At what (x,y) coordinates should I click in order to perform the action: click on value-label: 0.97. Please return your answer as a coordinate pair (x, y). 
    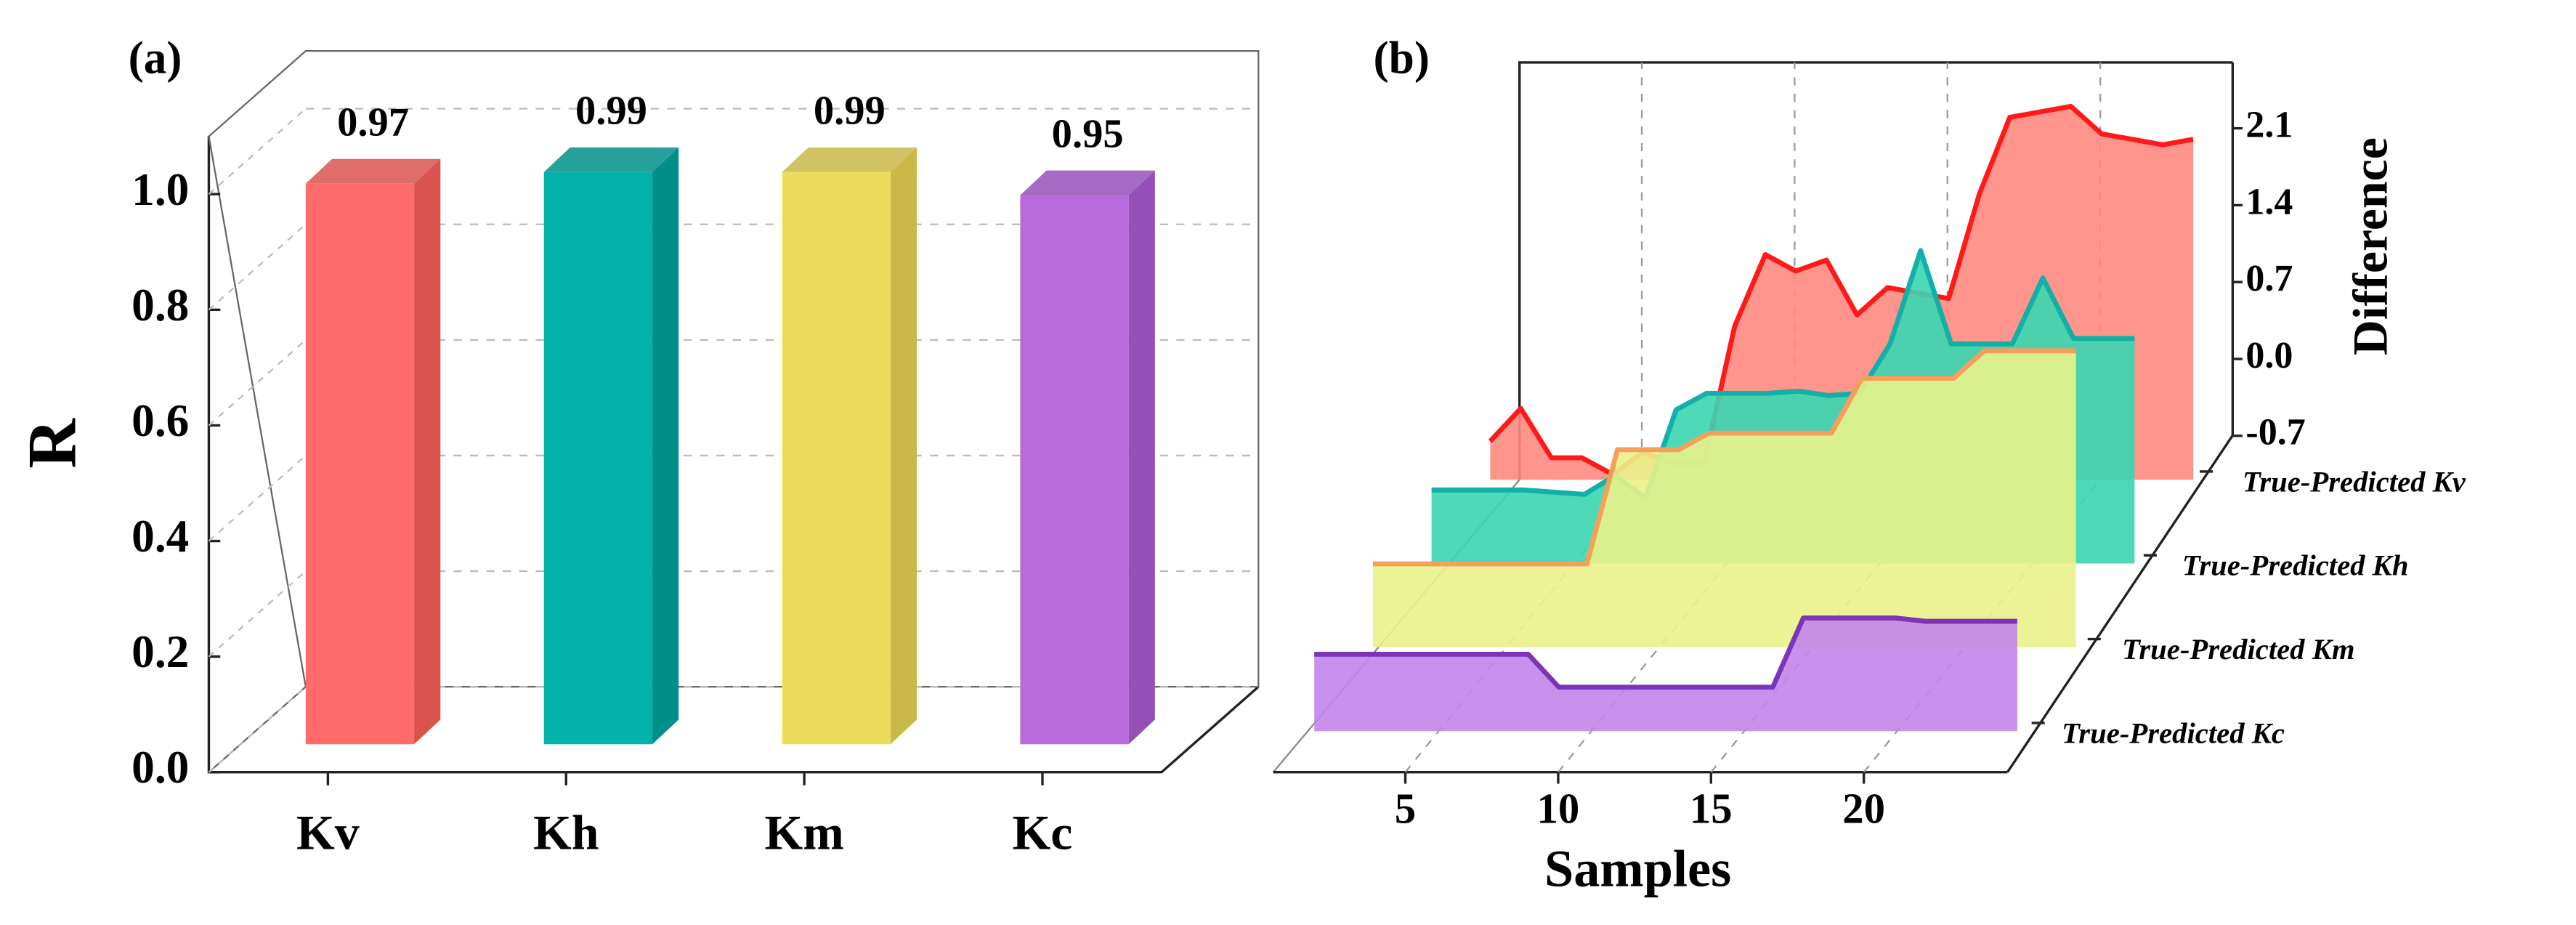
    Looking at the image, I should click on (373, 122).